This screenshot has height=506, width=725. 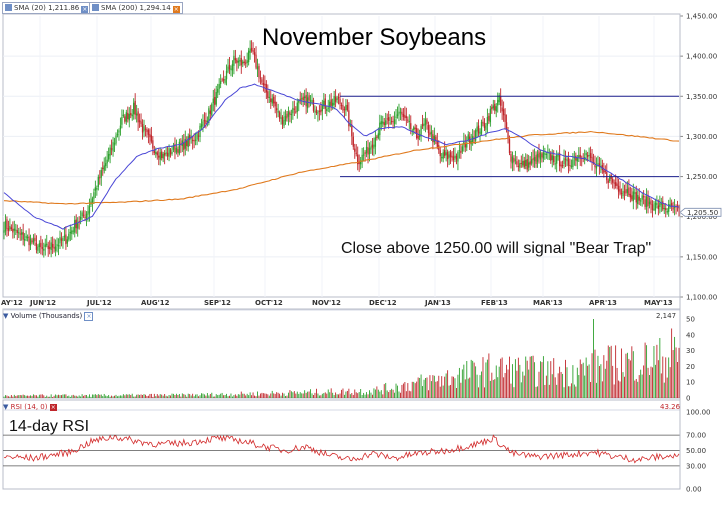 I want to click on x-tick-label: MAR'13, so click(x=548, y=303).